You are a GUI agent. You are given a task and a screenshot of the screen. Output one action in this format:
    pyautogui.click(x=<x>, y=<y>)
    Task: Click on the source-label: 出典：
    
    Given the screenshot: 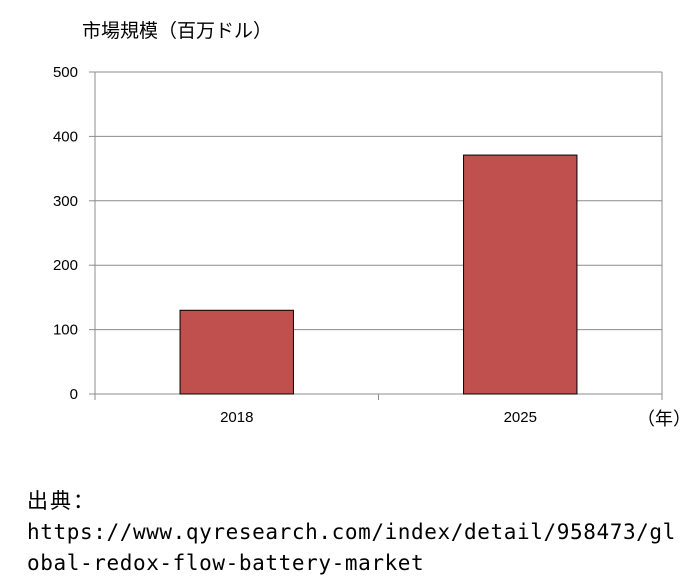 What is the action you would take?
    pyautogui.click(x=61, y=501)
    